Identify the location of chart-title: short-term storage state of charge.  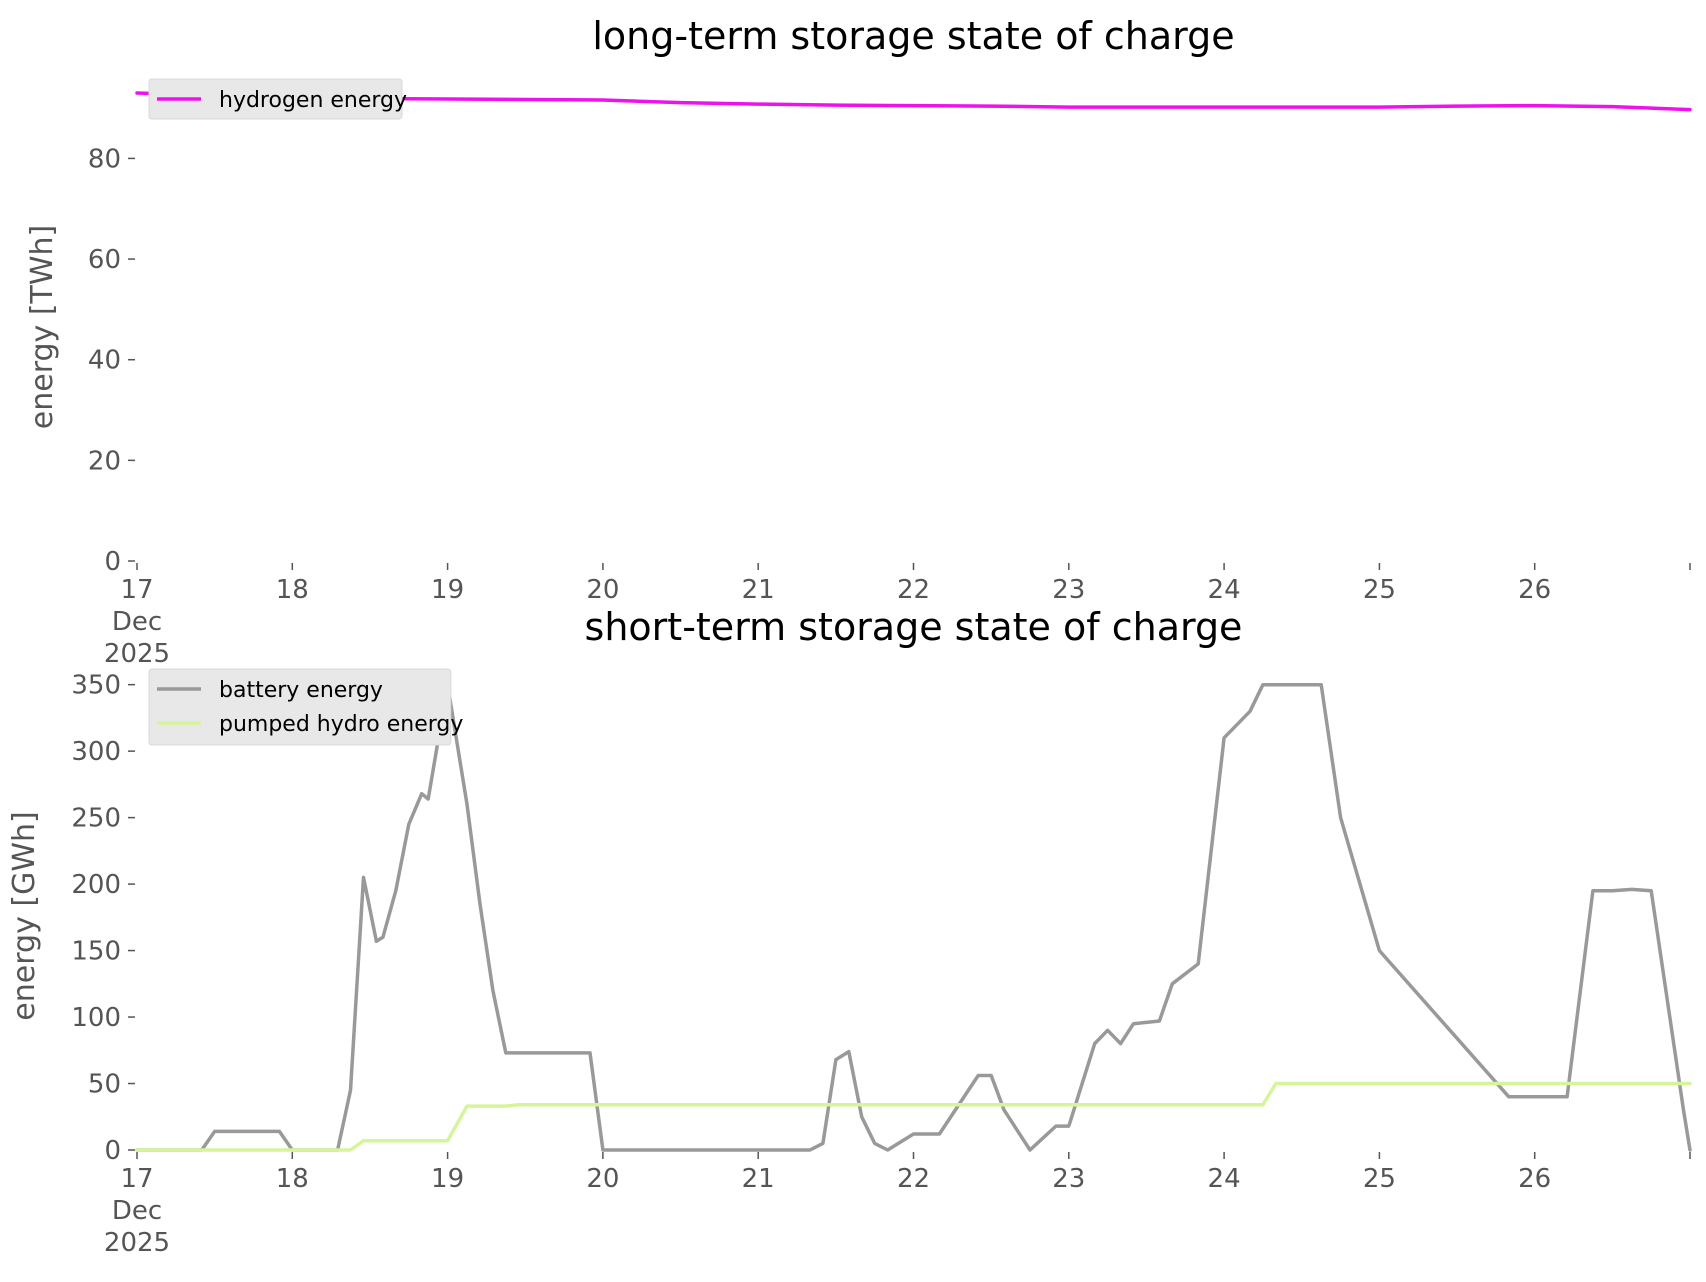
(914, 627).